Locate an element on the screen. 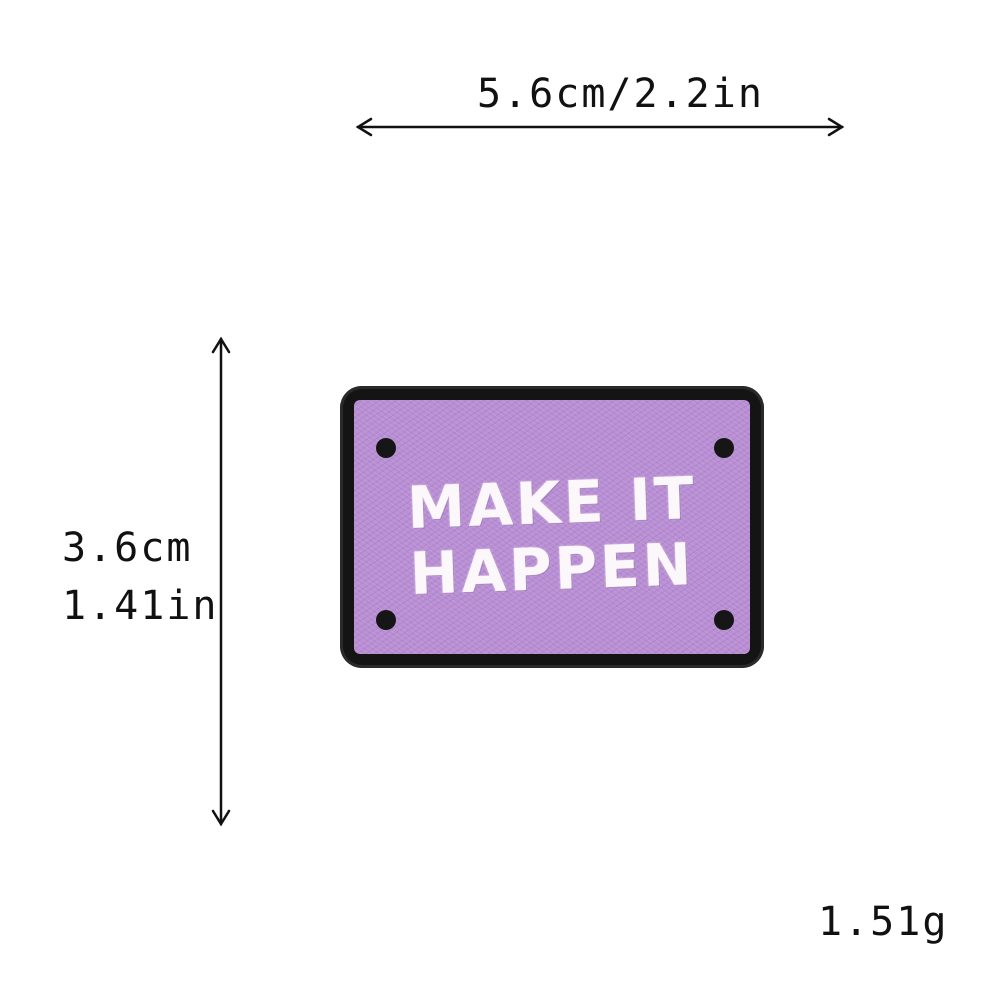 The height and width of the screenshot is (1000, 1000). rivet-dot-bottom-left is located at coordinates (386, 620).